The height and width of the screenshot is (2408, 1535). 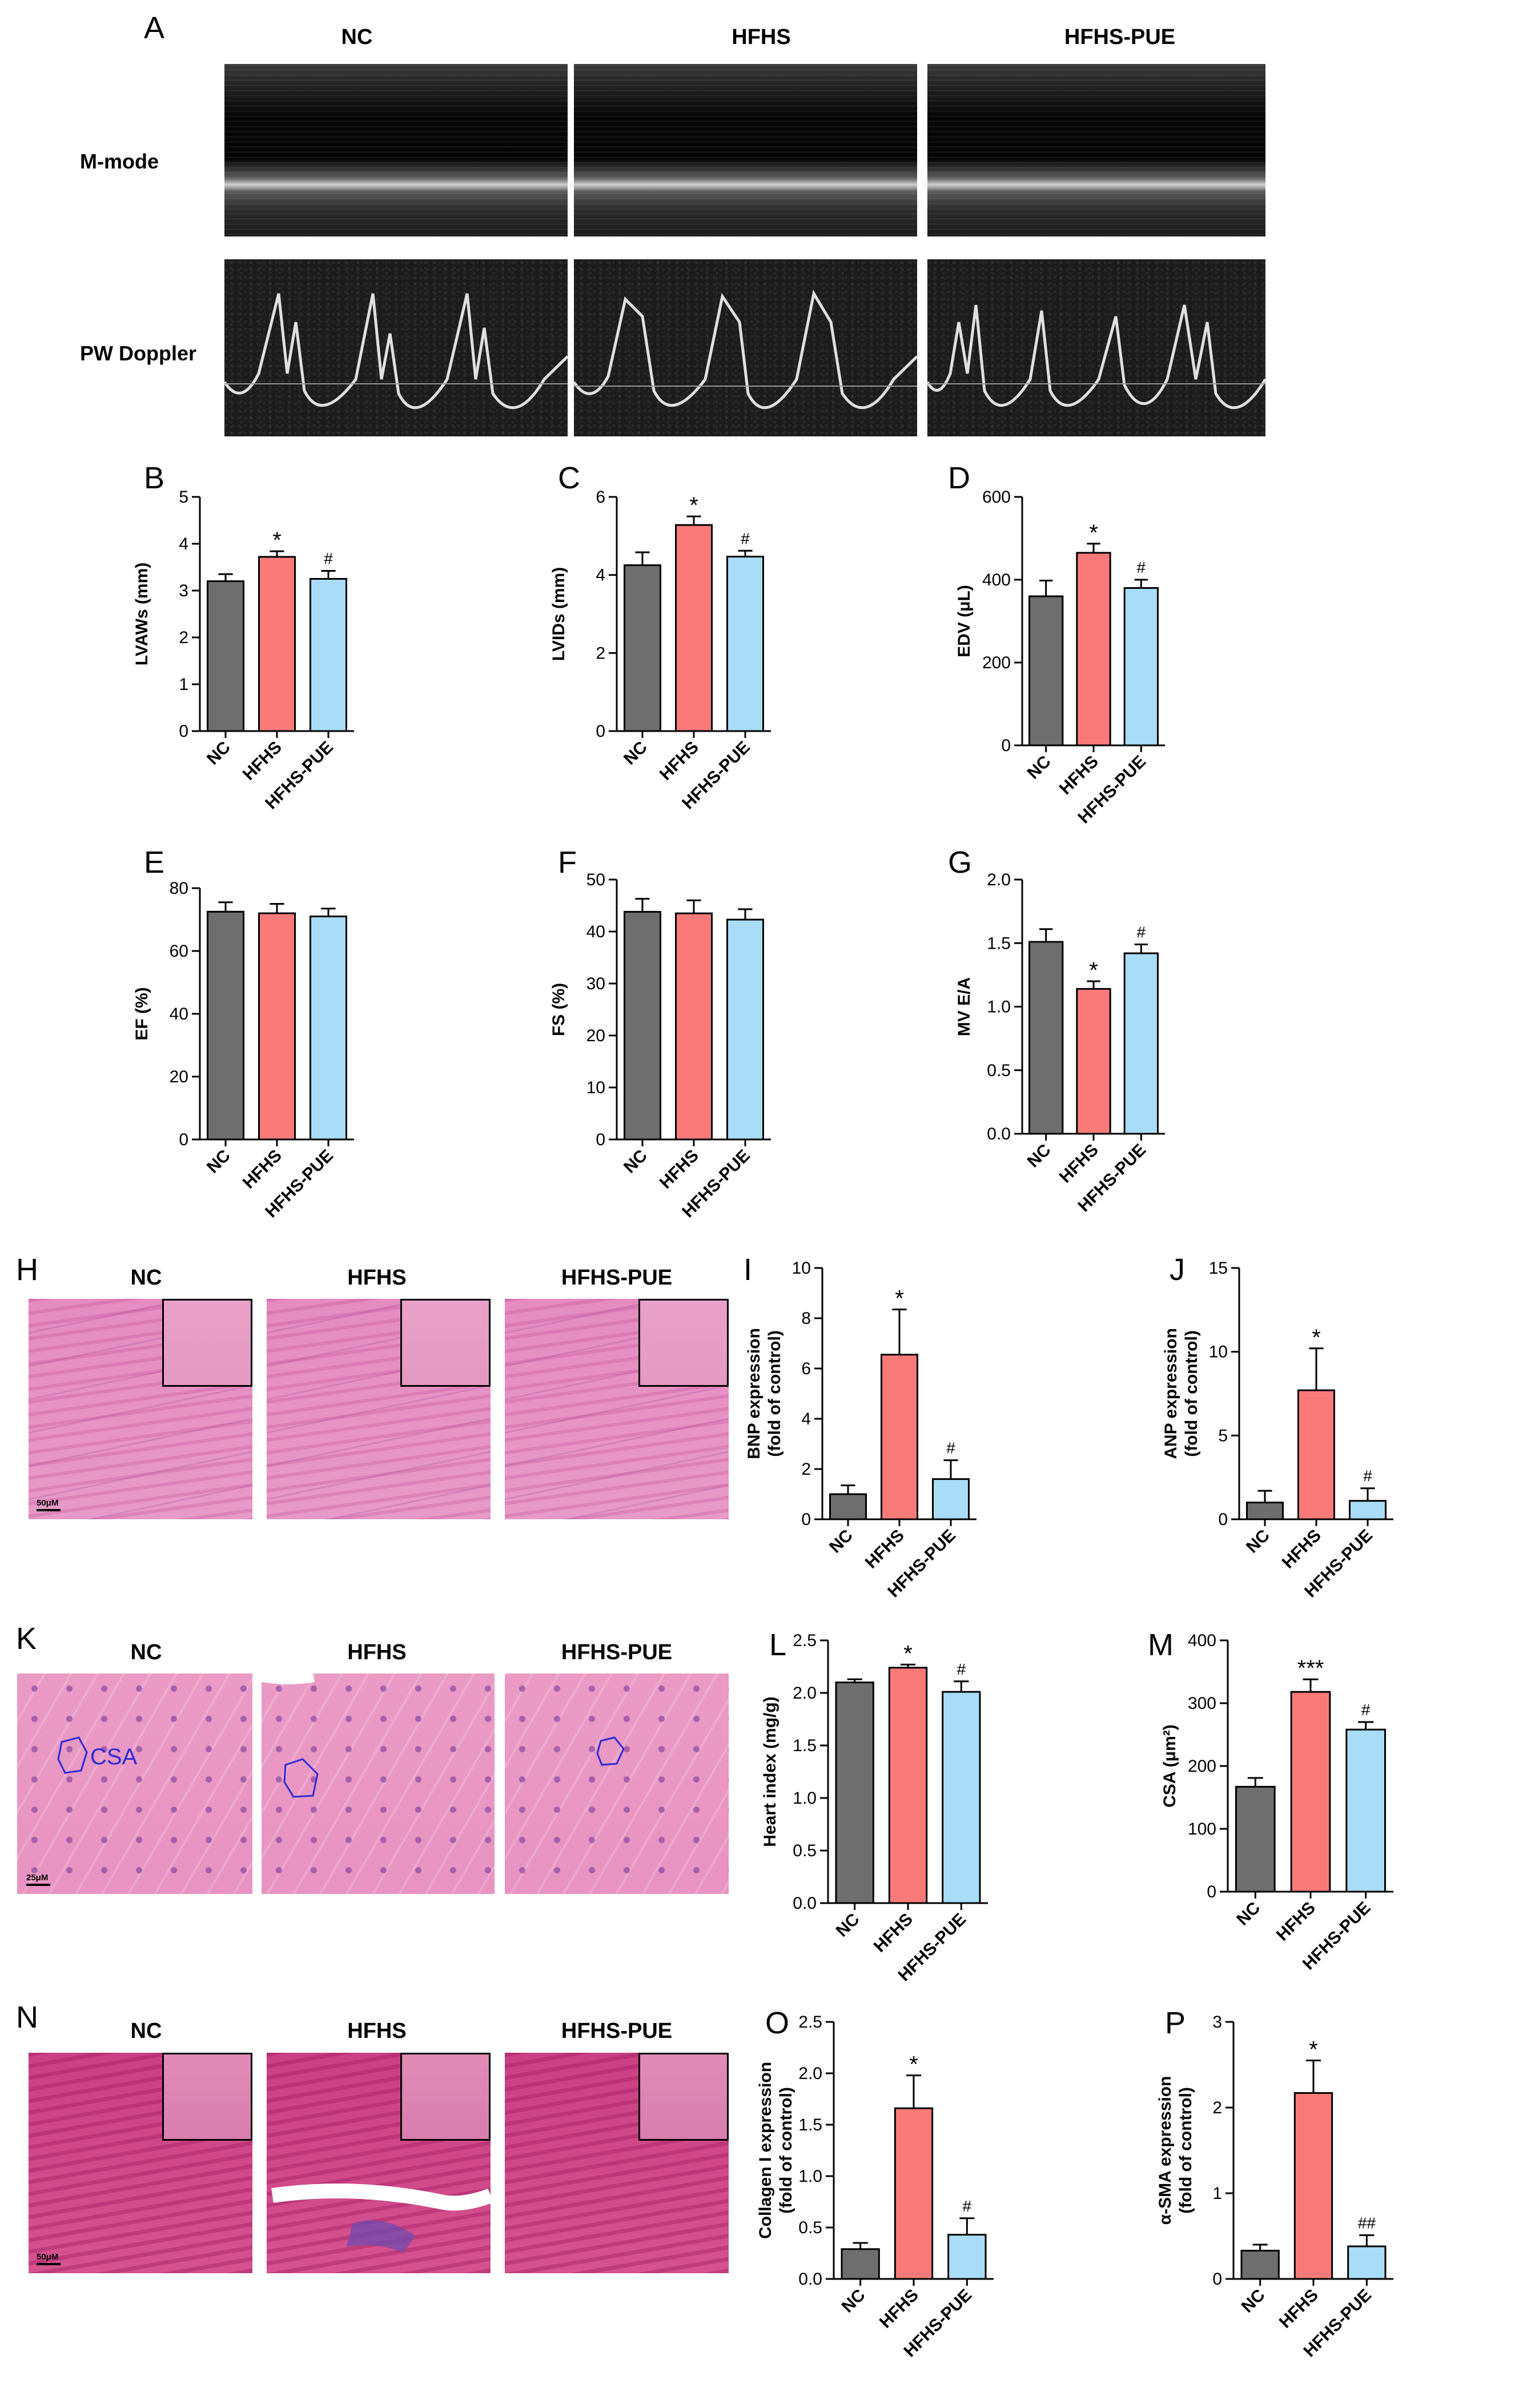 I want to click on csa-image-hfhs, so click(x=378, y=1783).